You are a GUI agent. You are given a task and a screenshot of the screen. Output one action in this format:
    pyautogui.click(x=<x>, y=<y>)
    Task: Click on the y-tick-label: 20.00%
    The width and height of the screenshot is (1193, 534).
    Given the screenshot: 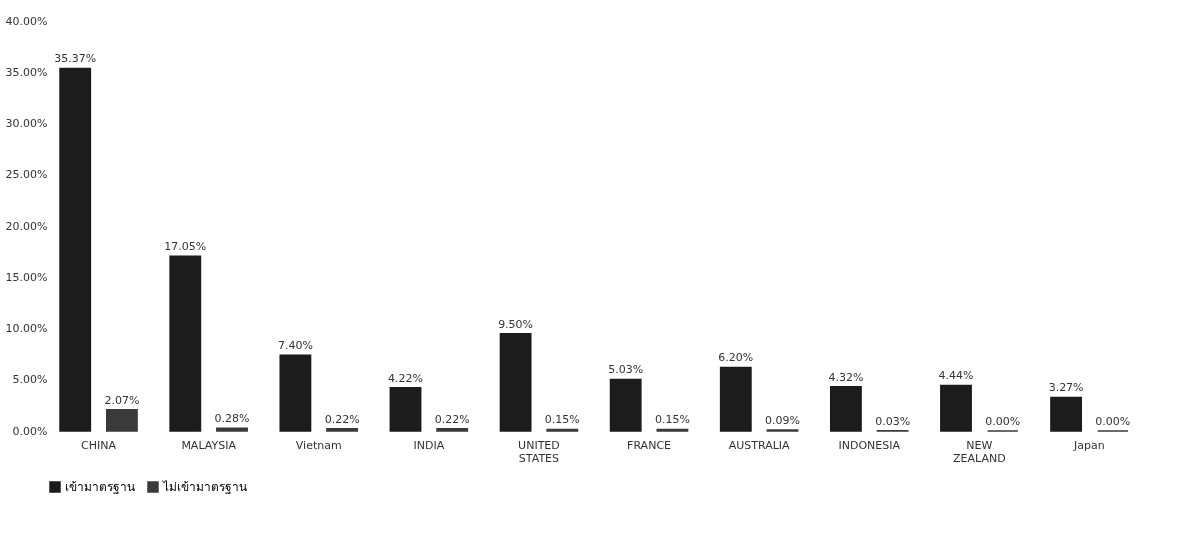 What is the action you would take?
    pyautogui.click(x=26, y=226)
    